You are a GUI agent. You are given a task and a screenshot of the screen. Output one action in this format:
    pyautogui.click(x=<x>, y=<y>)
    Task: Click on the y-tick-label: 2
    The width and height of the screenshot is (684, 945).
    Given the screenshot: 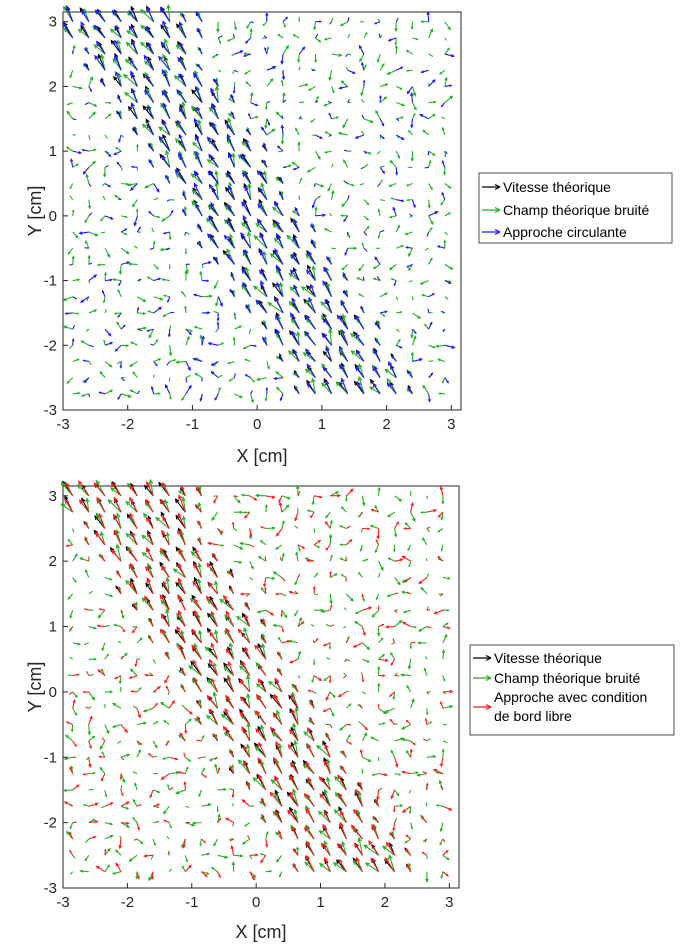 What is the action you would take?
    pyautogui.click(x=53, y=561)
    